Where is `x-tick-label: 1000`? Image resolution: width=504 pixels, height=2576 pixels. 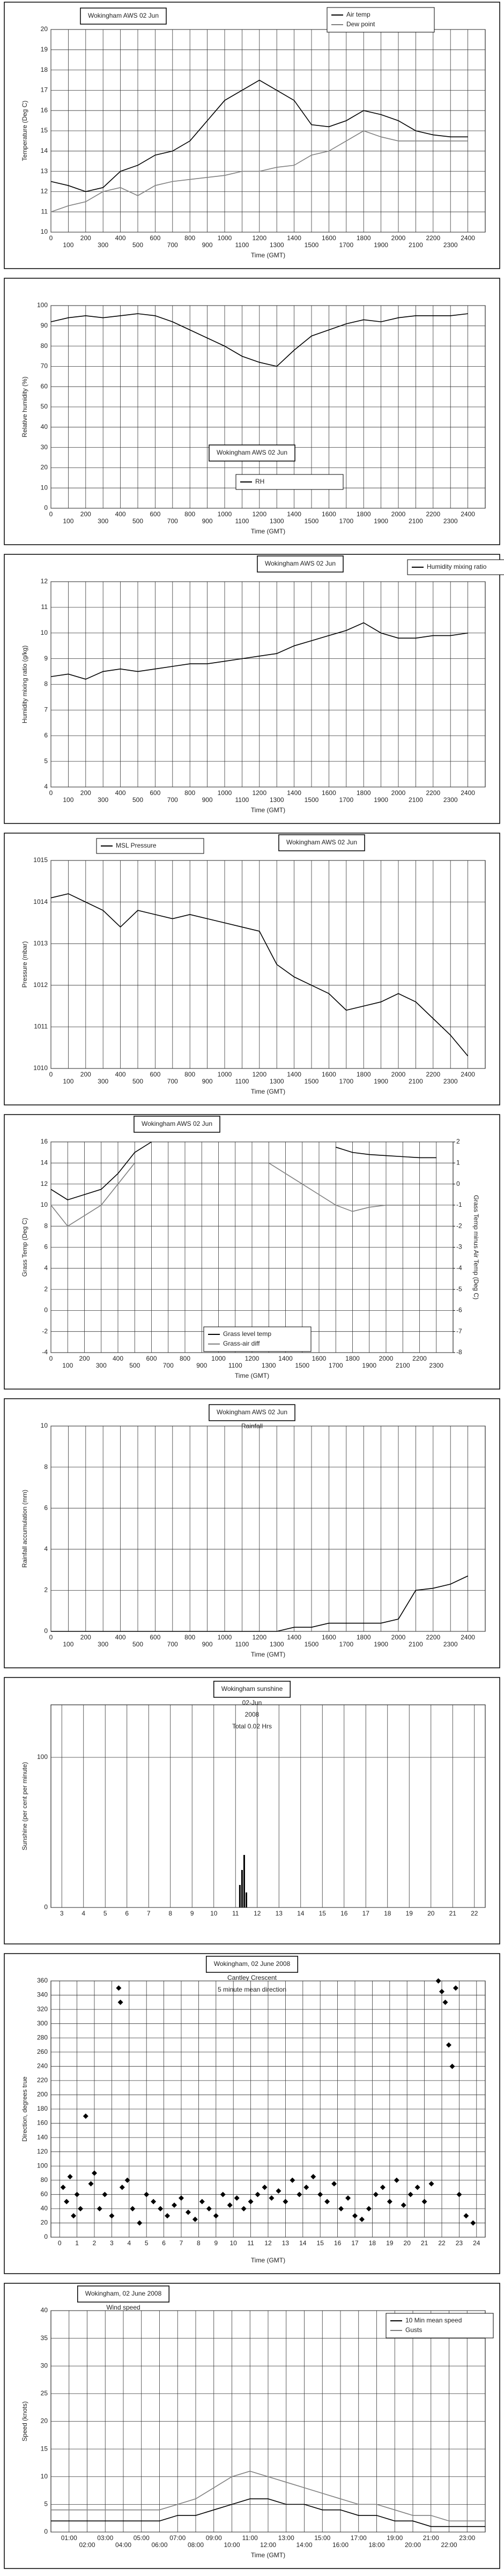
x-tick-label: 1000 is located at coordinates (225, 1638).